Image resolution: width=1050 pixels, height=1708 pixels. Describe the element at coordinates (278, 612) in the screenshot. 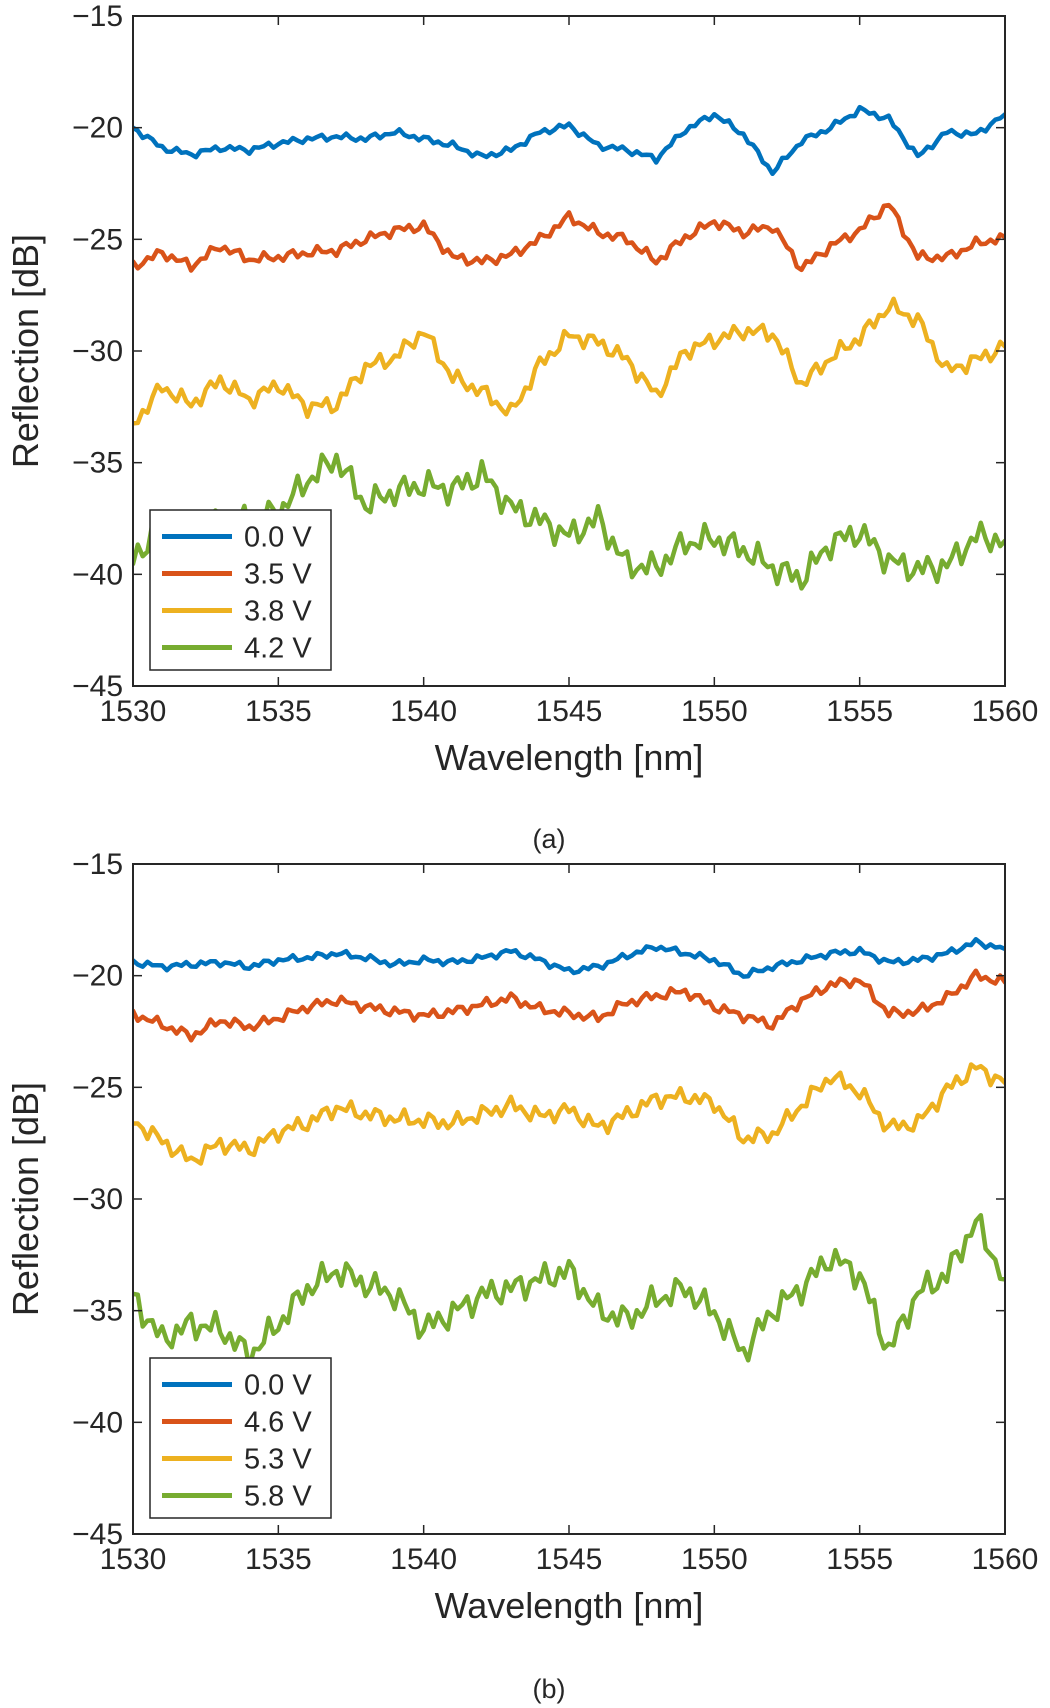

I see `legend-label: 3.8 V` at that location.